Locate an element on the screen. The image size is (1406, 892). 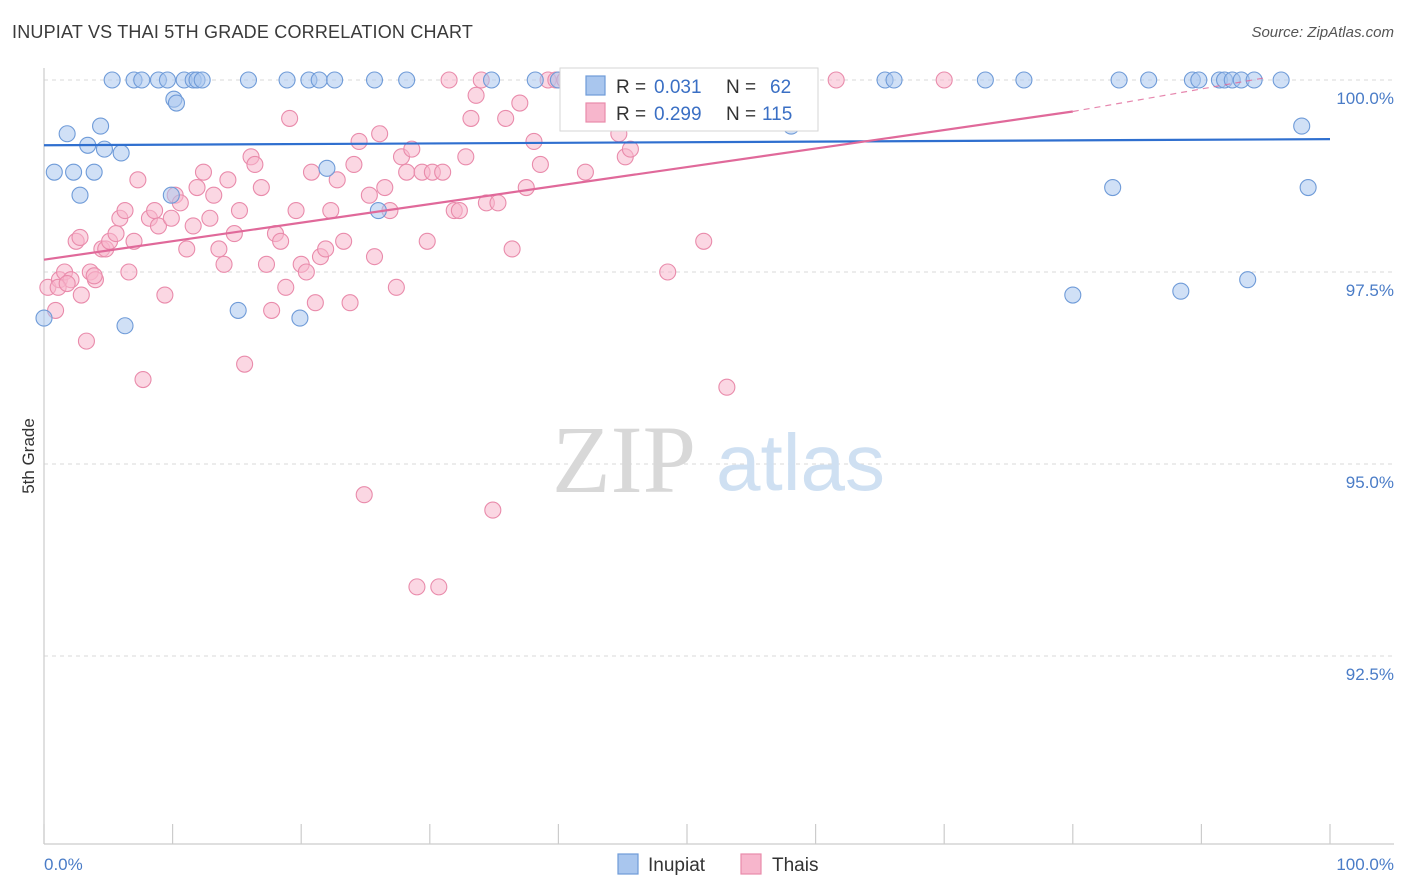
x-ticks is located at coordinates (687, 834).